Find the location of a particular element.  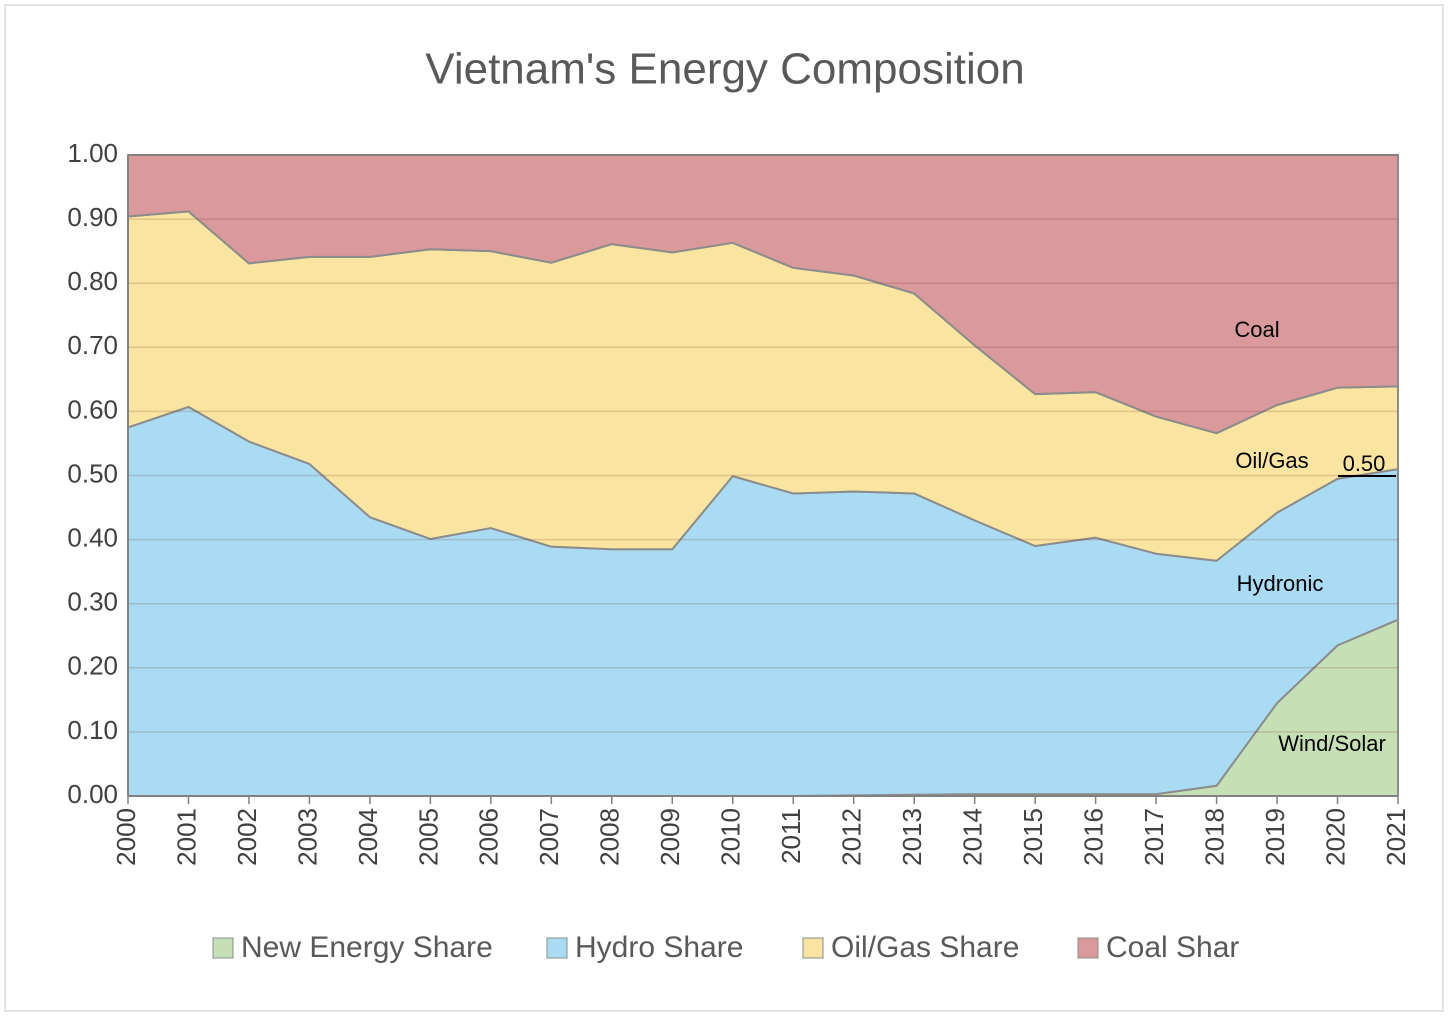

x-tick-label: 2010 is located at coordinates (731, 837).